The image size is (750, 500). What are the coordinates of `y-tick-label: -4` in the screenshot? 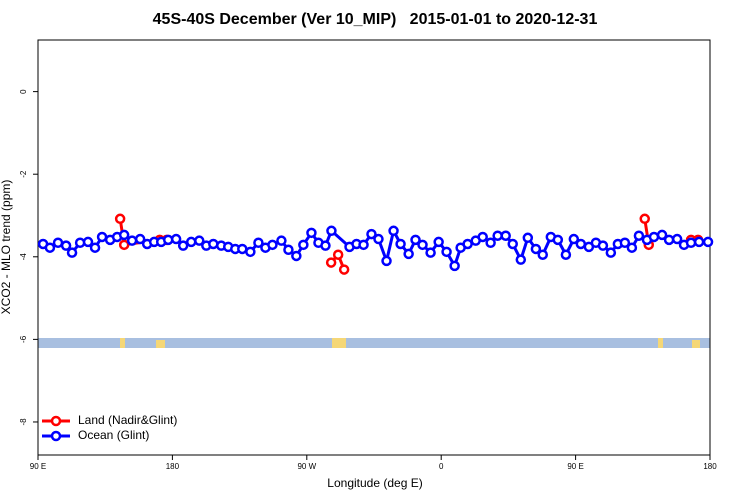 It's located at (23, 257).